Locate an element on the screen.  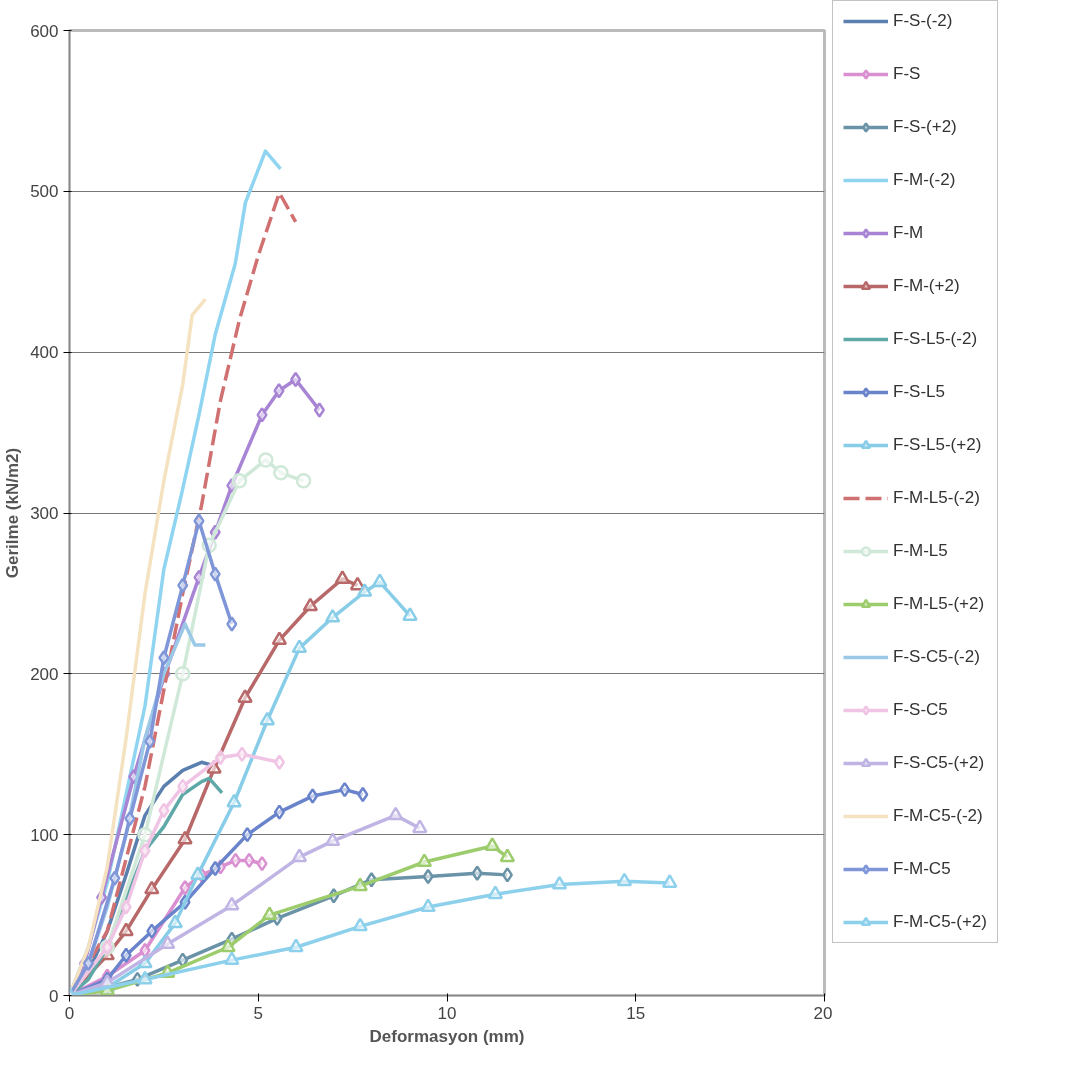
legend-label: F-S-(+2) is located at coordinates (925, 127).